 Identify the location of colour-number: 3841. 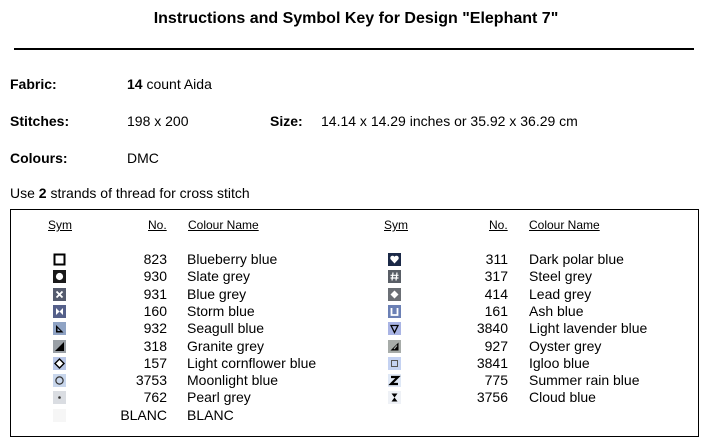
(492, 362).